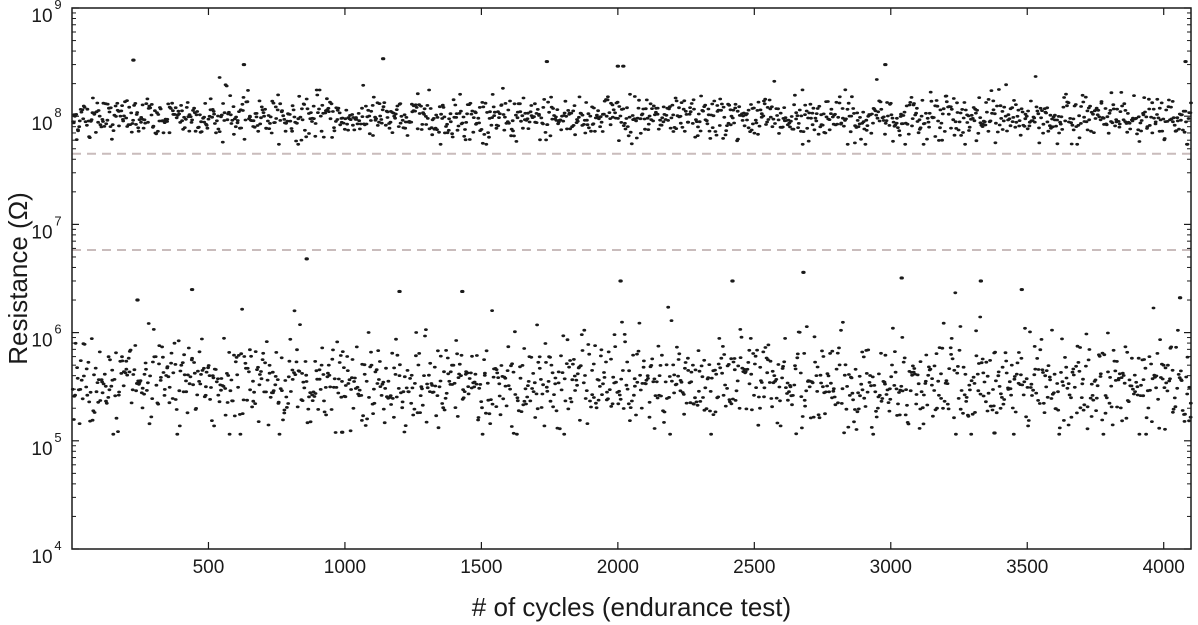 The height and width of the screenshot is (625, 1198). I want to click on y-tick-exponent: 7, so click(57, 220).